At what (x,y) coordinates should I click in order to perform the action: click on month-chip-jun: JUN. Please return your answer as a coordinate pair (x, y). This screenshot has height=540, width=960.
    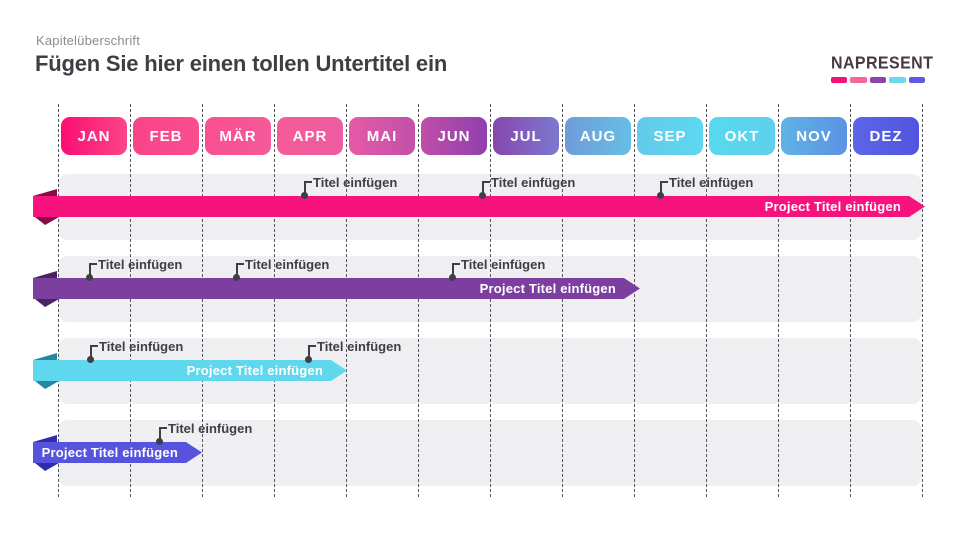
    Looking at the image, I should click on (454, 136).